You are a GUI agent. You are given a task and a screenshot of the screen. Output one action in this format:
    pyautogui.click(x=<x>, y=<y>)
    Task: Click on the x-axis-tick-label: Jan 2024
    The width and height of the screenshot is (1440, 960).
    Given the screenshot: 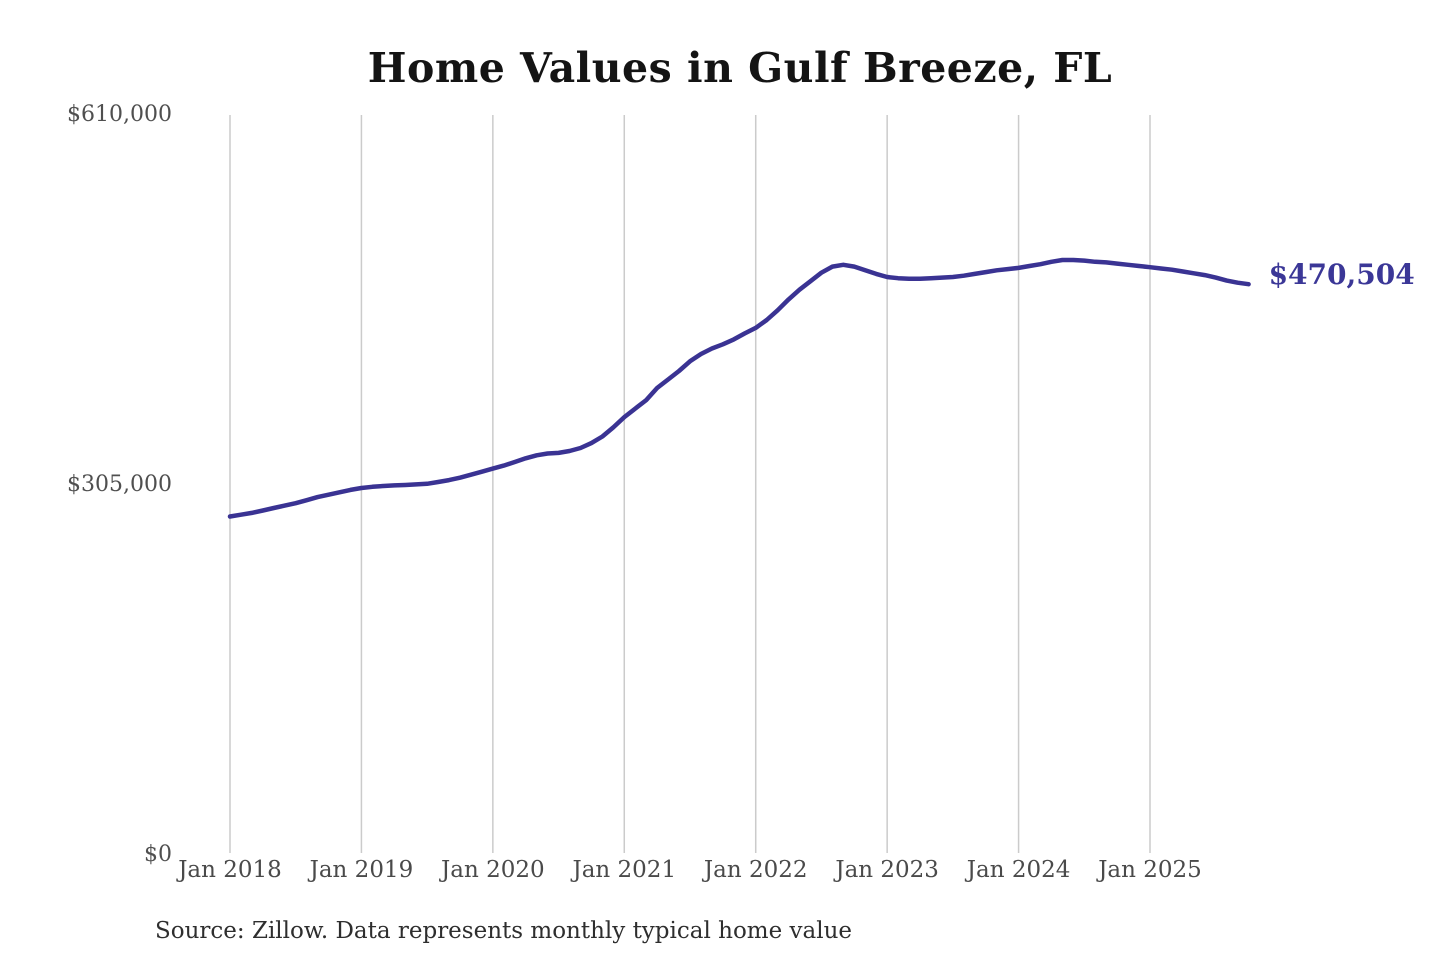 What is the action you would take?
    pyautogui.click(x=1018, y=870)
    